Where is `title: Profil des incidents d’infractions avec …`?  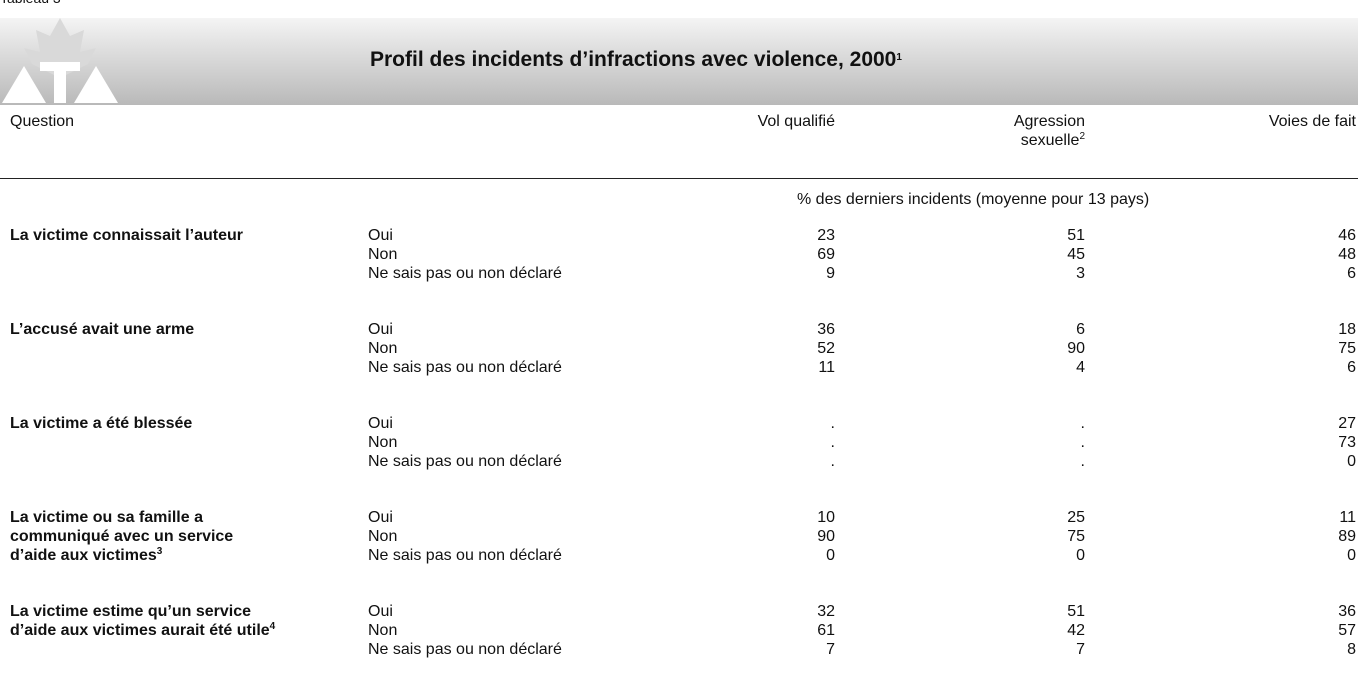
title: Profil des incidents d’infractions avec … is located at coordinates (636, 59).